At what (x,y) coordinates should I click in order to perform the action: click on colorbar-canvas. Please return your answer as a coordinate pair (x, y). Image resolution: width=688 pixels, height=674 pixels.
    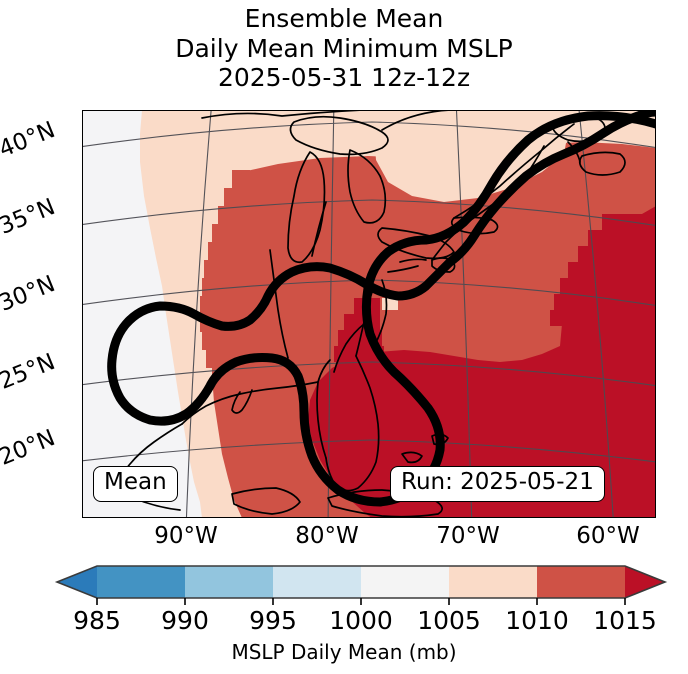
    Looking at the image, I should click on (361, 585).